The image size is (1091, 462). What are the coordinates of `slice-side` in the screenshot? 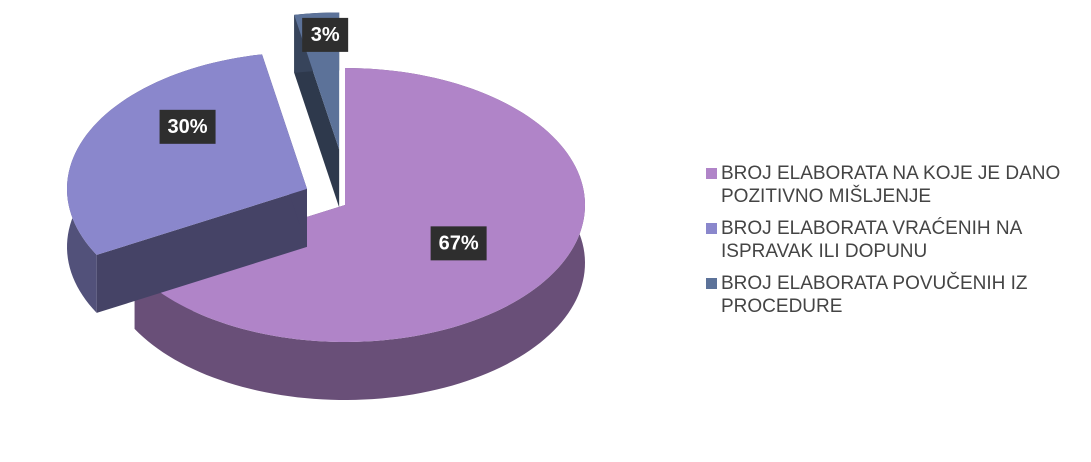 It's located at (201, 250).